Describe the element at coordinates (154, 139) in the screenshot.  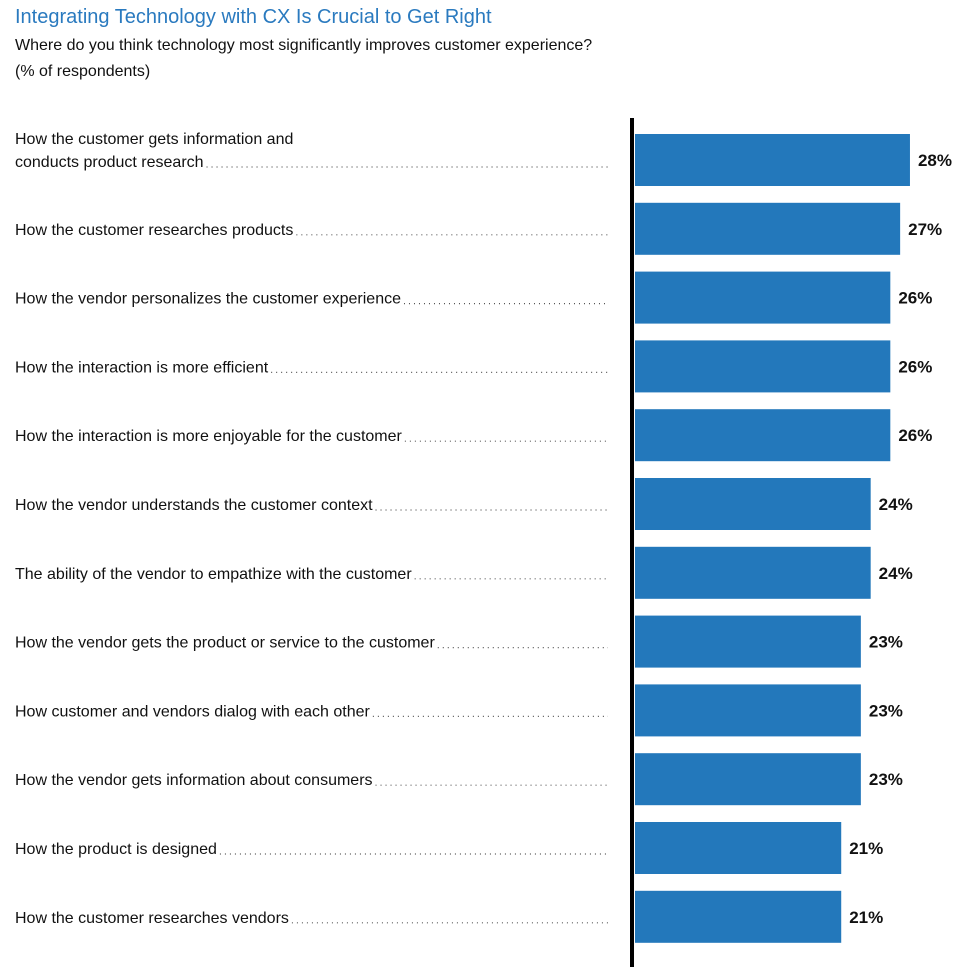
I see `category-label: How the customer gets information and` at that location.